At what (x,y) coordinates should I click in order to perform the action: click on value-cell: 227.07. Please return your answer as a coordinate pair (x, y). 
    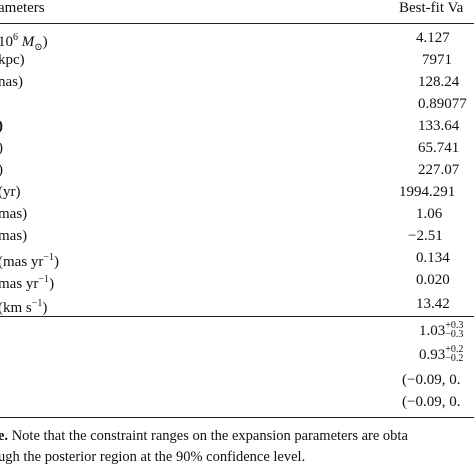
    Looking at the image, I should click on (439, 170).